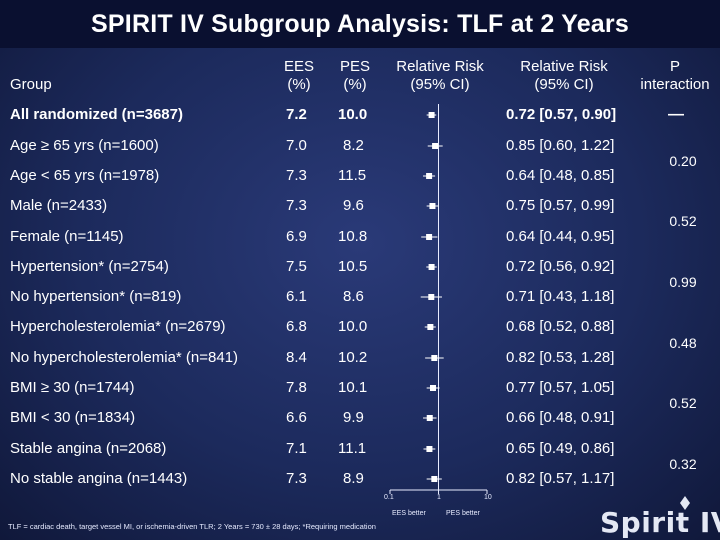 This screenshot has height=540, width=720. What do you see at coordinates (463, 513) in the screenshot?
I see `axis-label-pes-better: PES better` at bounding box center [463, 513].